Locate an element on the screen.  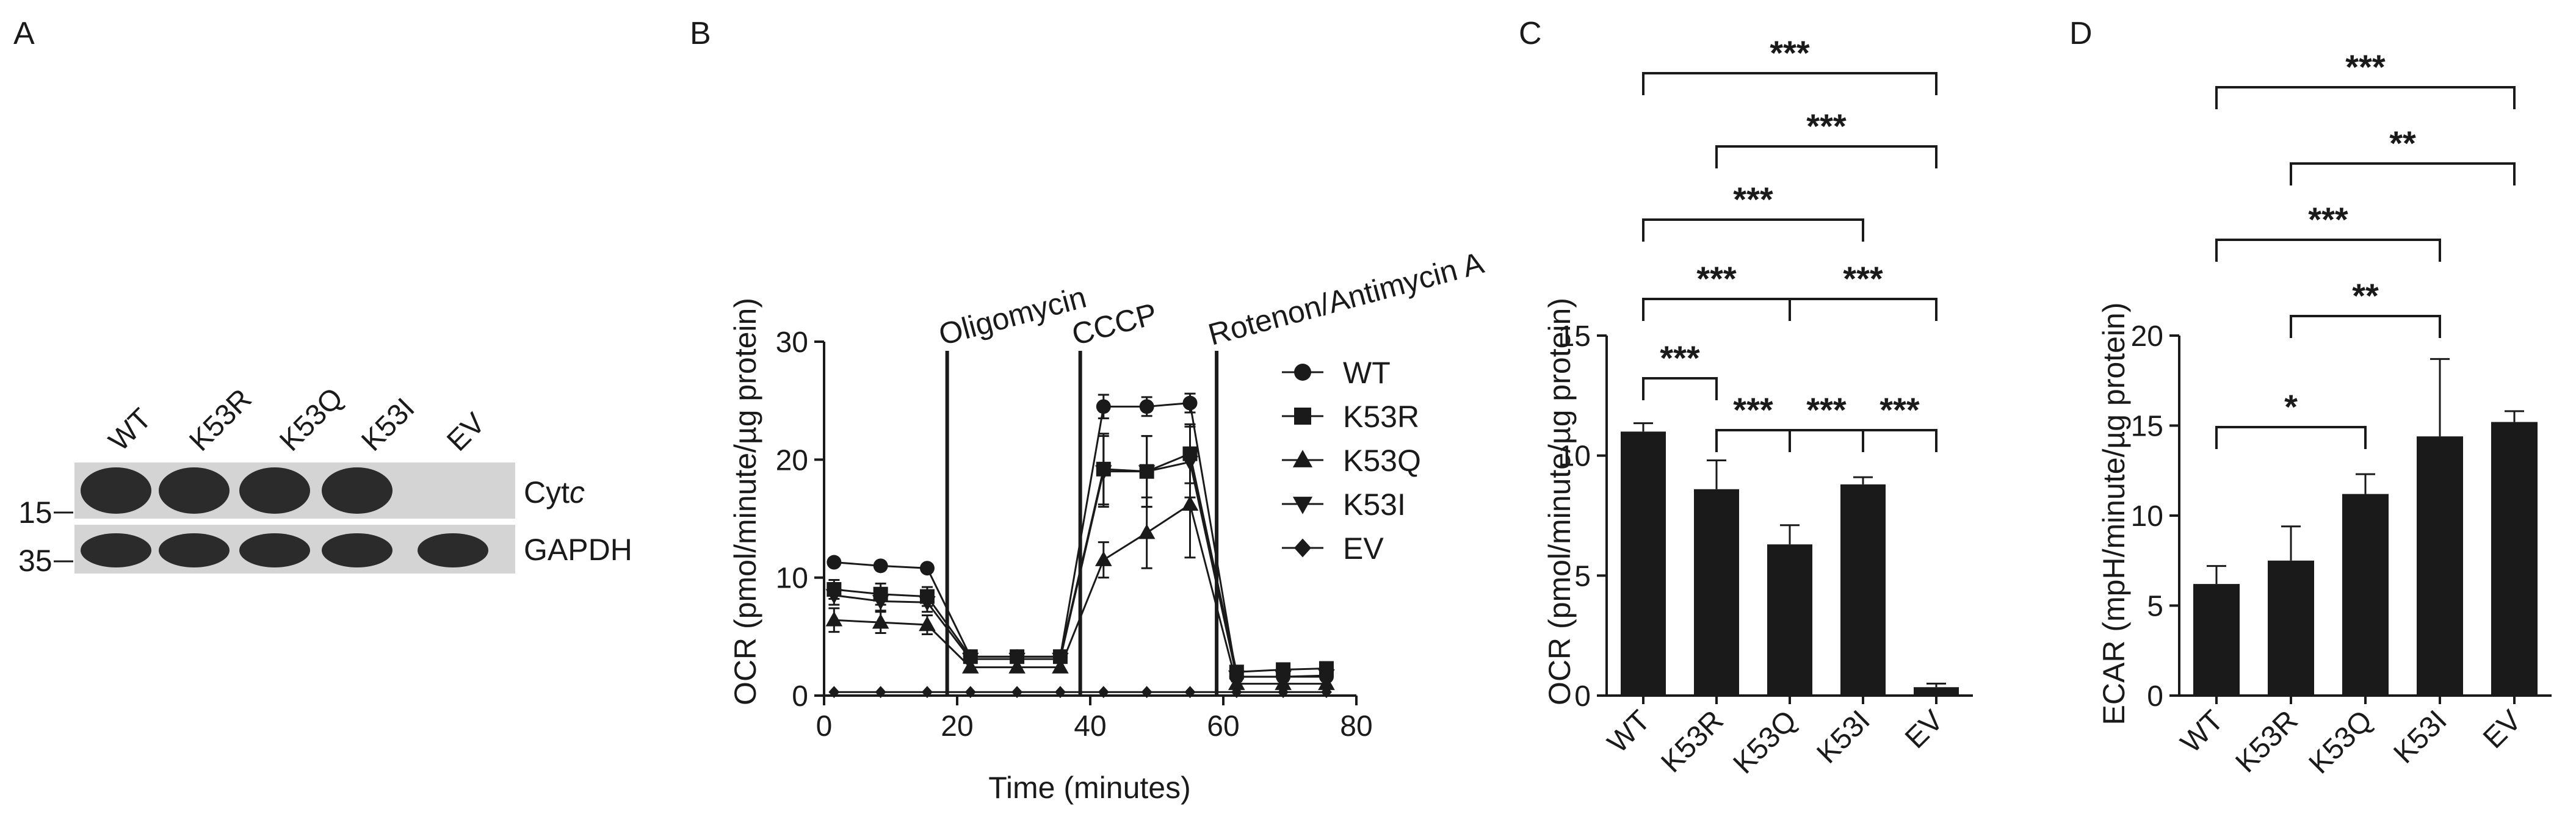
chart-b-legend-label: K53R is located at coordinates (1381, 417).